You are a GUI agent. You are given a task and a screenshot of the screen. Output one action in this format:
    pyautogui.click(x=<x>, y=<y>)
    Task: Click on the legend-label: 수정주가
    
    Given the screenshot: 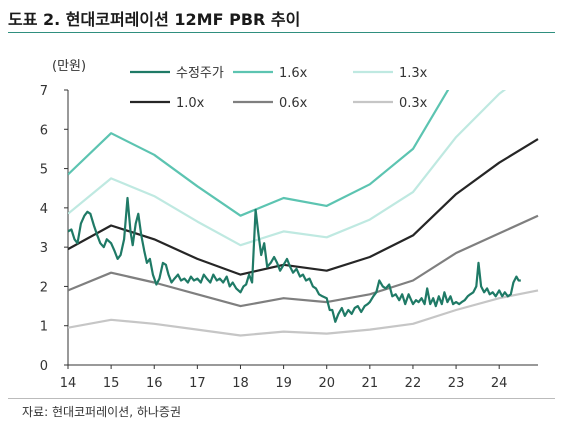 What is the action you would take?
    pyautogui.click(x=200, y=73)
    